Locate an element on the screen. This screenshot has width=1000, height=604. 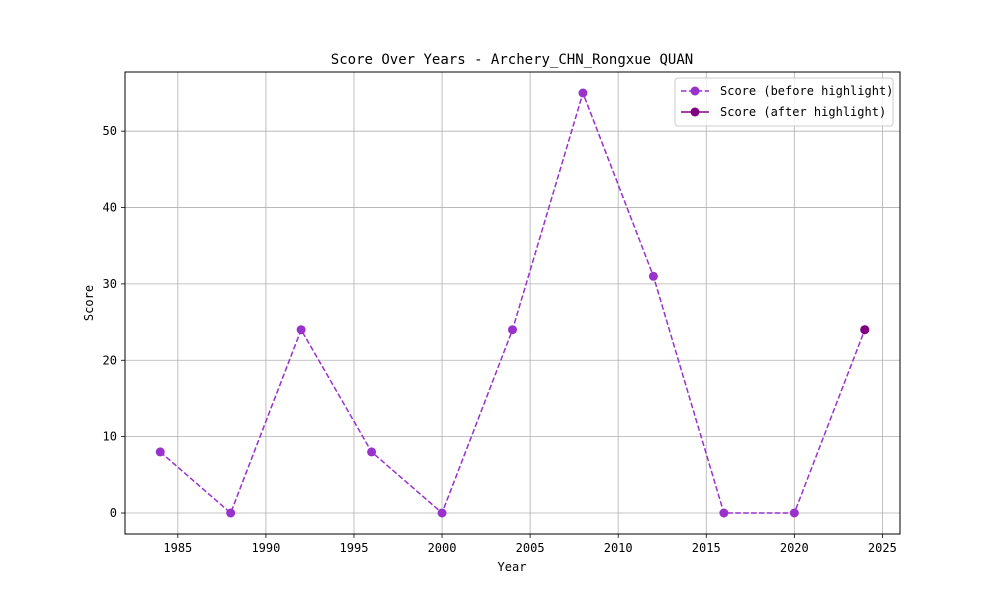
data-point-after is located at coordinates (865, 330).